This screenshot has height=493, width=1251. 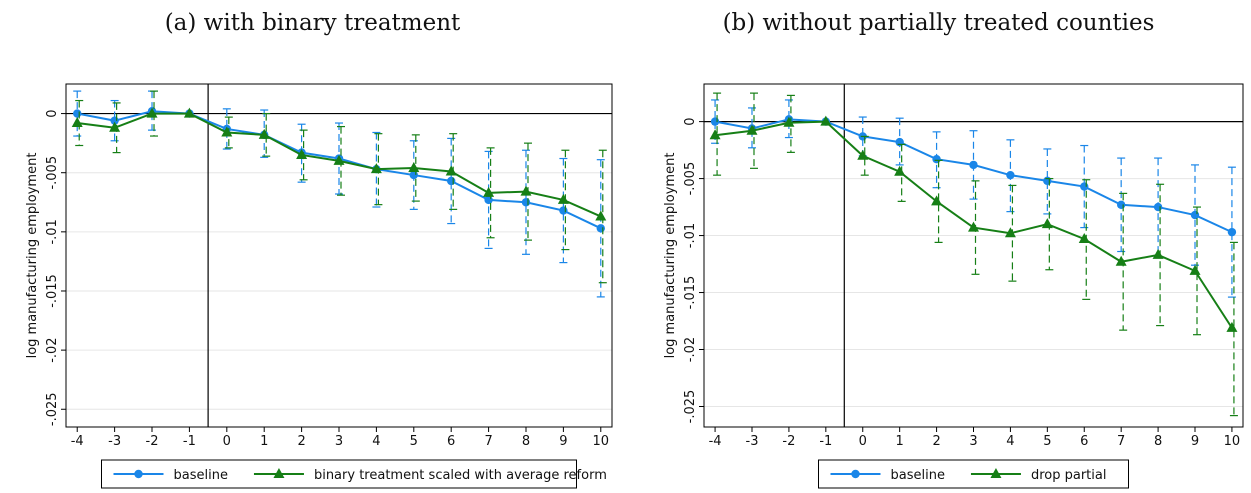 What do you see at coordinates (312, 23) in the screenshot?
I see `chart-title: (a) with binary treatment` at bounding box center [312, 23].